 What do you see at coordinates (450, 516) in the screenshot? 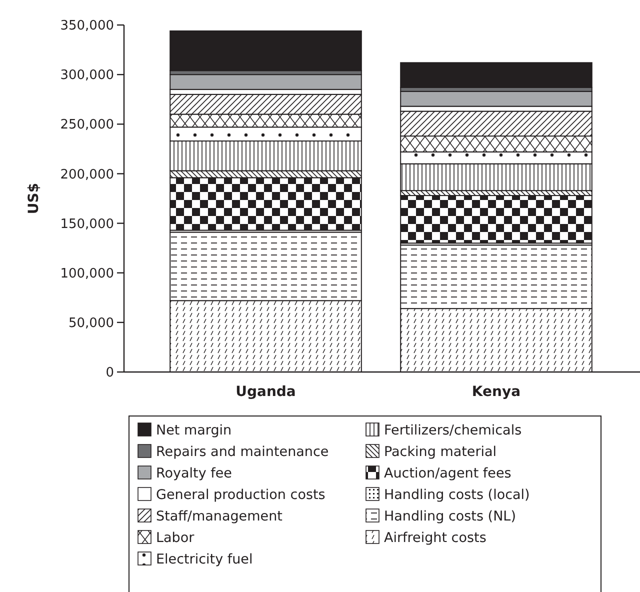
I see `legend-label: Handling costs (NL)` at bounding box center [450, 516].